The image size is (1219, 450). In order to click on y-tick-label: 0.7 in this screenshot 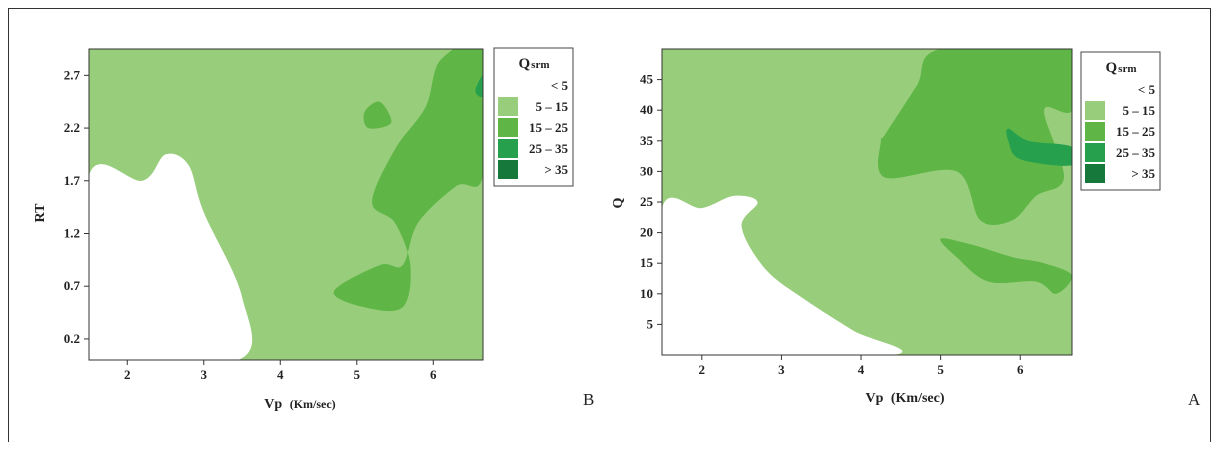, I will do `click(72, 285)`.